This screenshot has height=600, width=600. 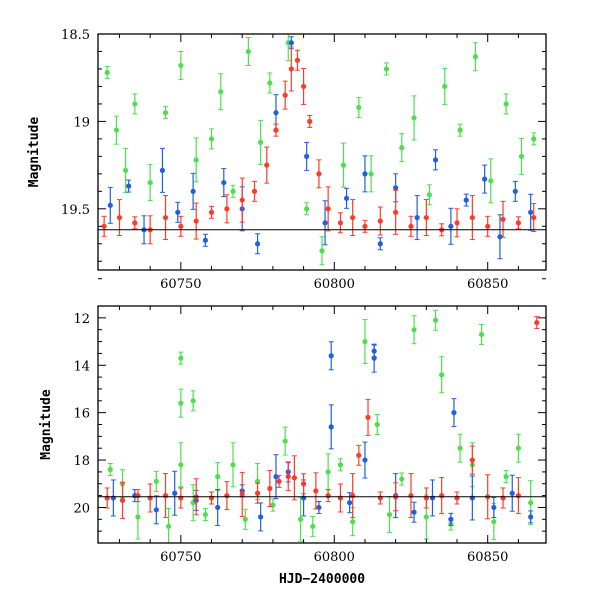 I want to click on y-tick-label: 18.5, so click(x=75, y=35).